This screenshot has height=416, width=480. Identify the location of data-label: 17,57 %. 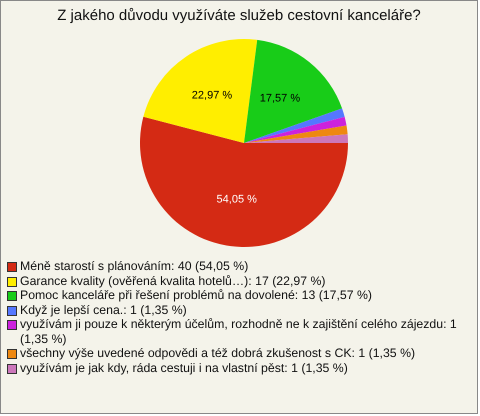
(280, 98).